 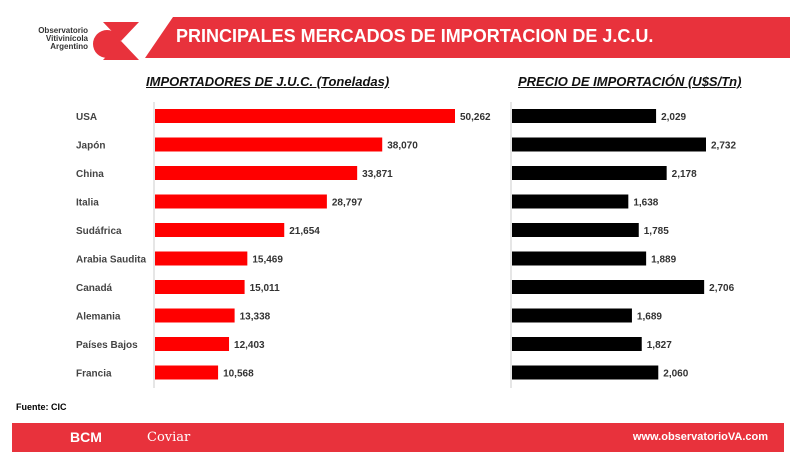 I want to click on data-label: 21,654, so click(x=304, y=231).